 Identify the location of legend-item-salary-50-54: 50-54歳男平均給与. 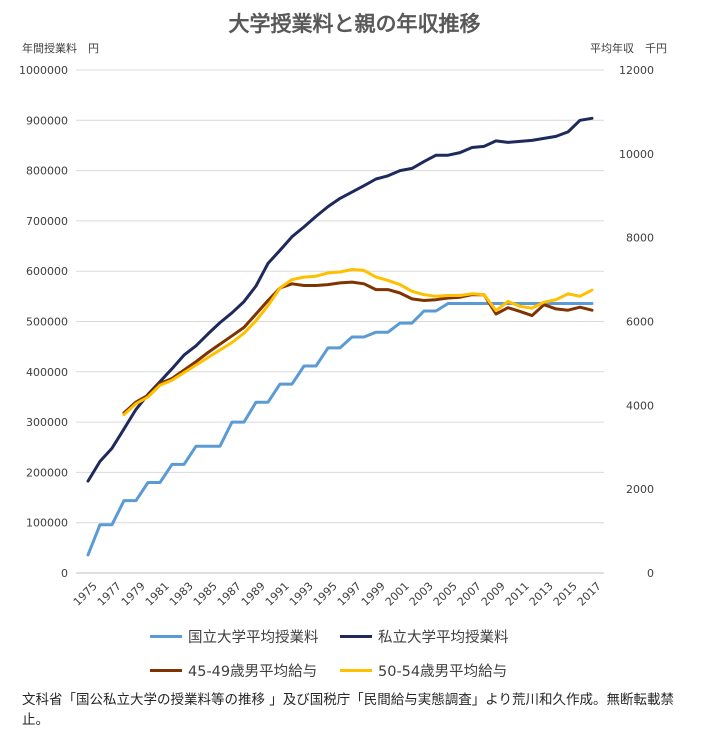
(423, 670).